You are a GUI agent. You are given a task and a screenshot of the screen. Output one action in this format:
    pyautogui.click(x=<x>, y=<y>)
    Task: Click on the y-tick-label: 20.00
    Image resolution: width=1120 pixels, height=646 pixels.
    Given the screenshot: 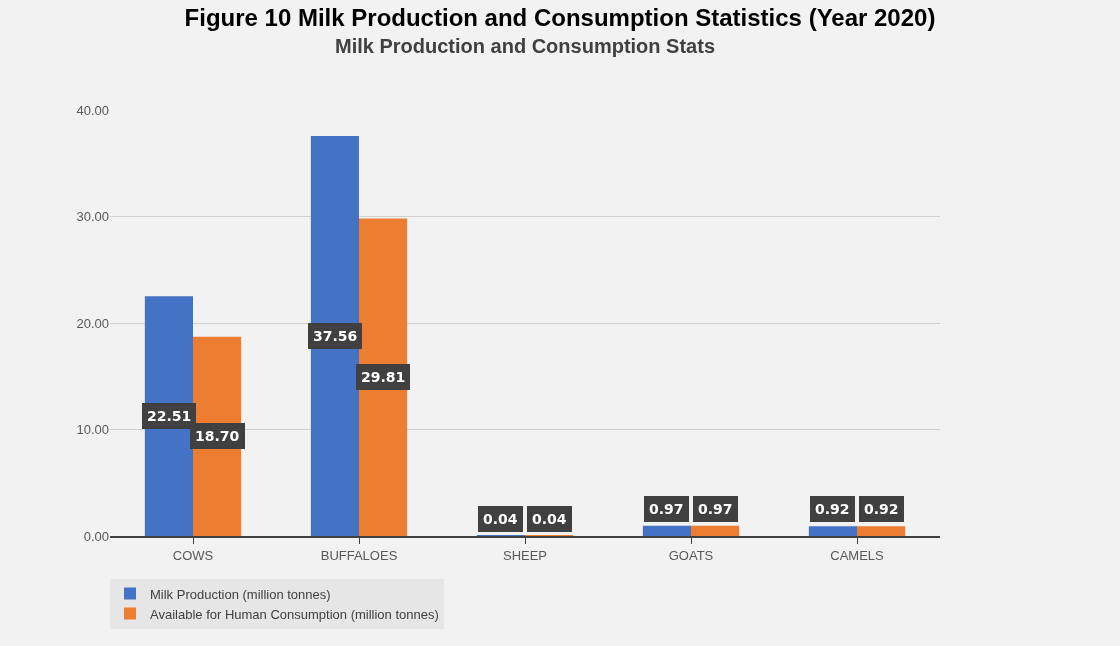 What is the action you would take?
    pyautogui.click(x=92, y=323)
    